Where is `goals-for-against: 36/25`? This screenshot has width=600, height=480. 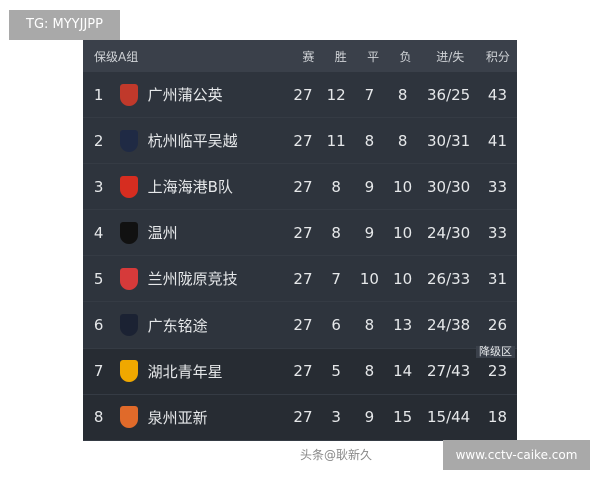 goals-for-against: 36/25 is located at coordinates (448, 94).